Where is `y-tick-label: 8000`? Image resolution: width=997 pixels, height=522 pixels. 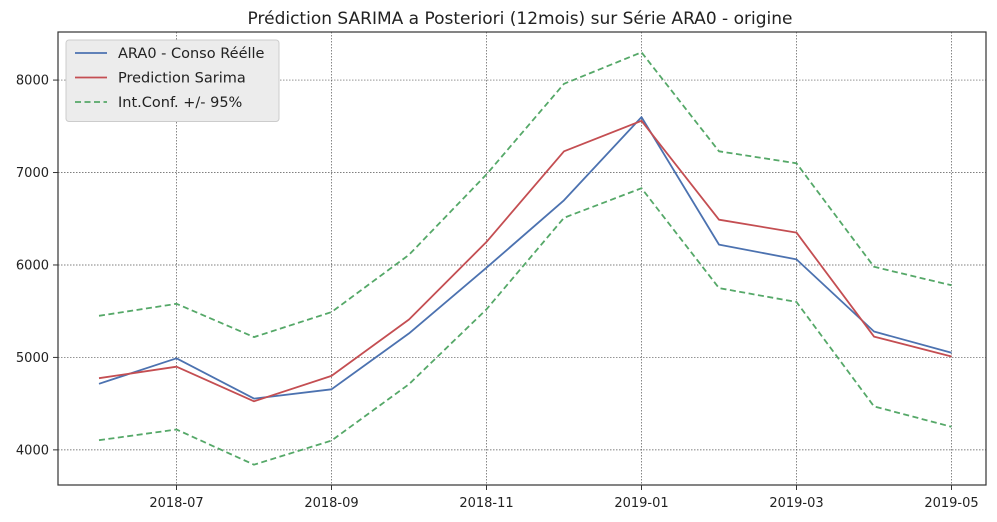
y-tick-label: 8000 is located at coordinates (32, 81).